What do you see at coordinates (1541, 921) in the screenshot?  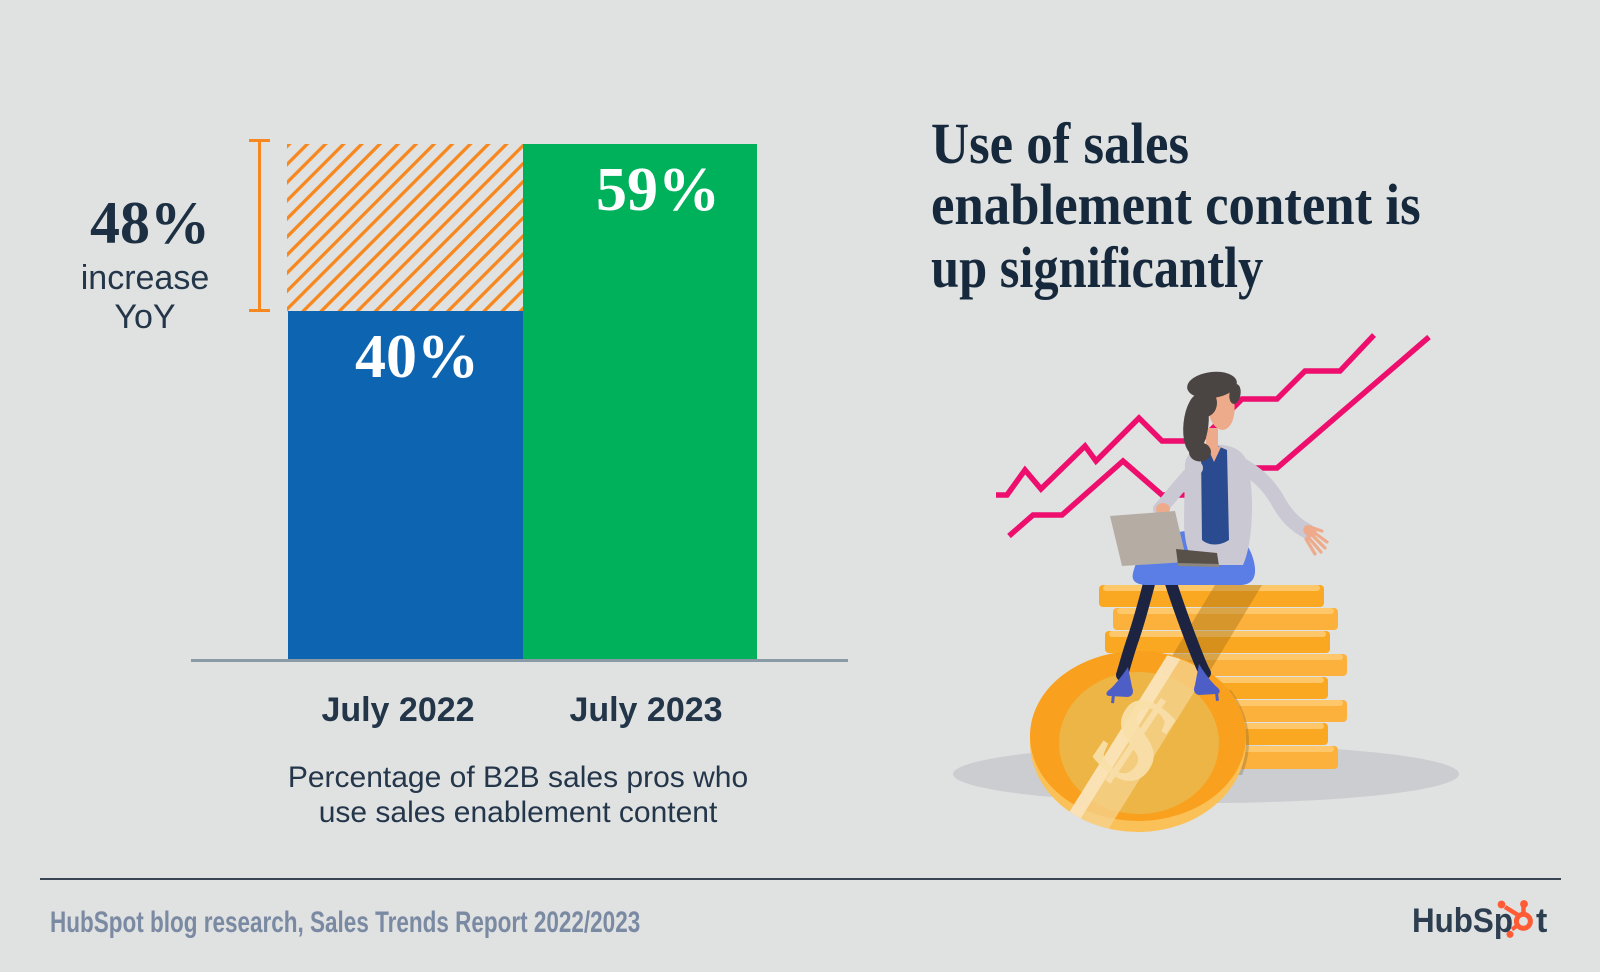 I see `svg-text: t` at bounding box center [1541, 921].